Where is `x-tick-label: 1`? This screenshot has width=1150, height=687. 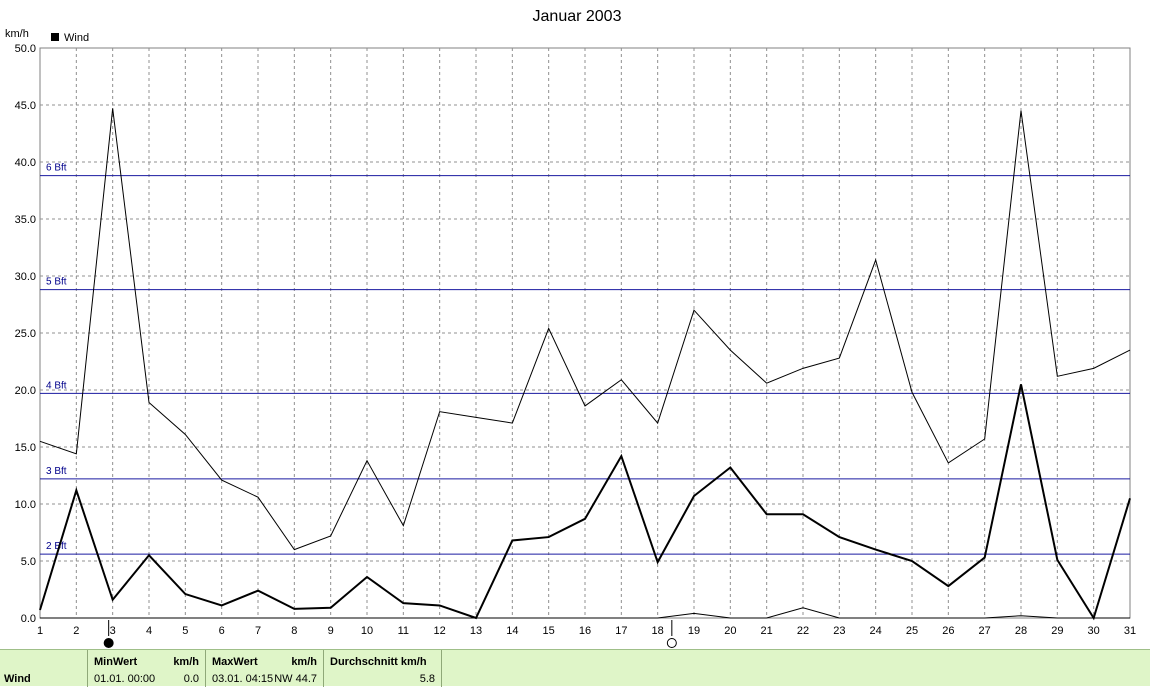
x-tick-label: 1 is located at coordinates (40, 631).